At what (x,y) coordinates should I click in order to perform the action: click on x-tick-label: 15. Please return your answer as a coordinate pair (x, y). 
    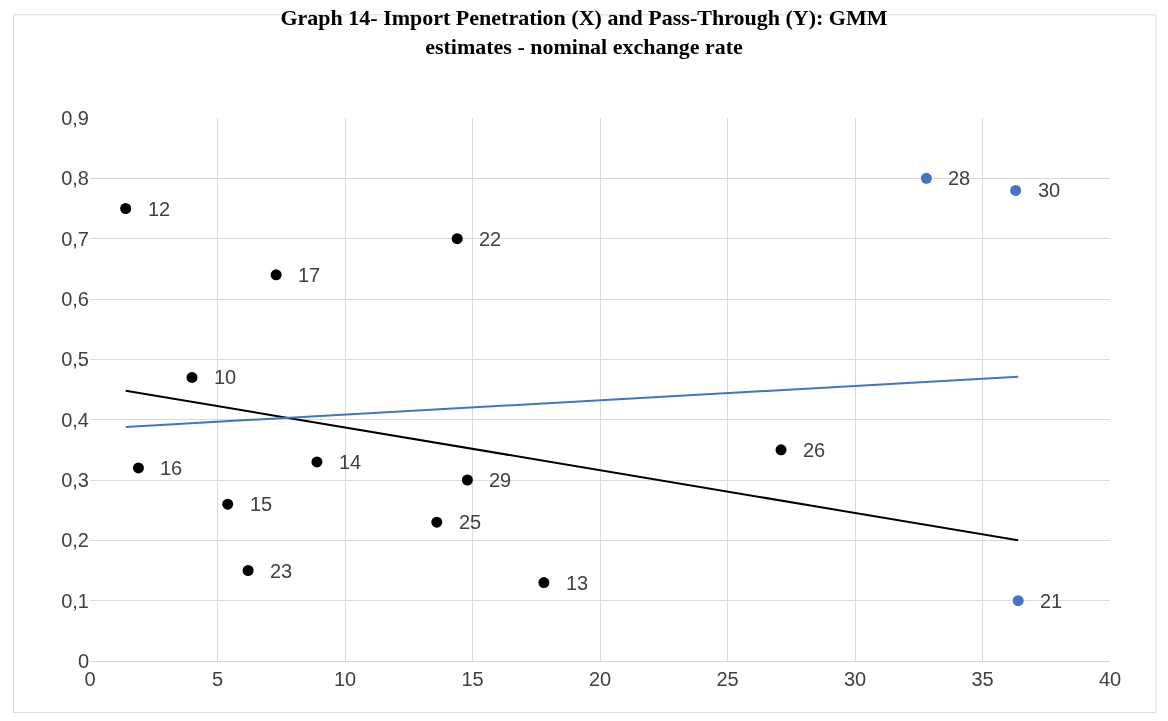
    Looking at the image, I should click on (472, 679).